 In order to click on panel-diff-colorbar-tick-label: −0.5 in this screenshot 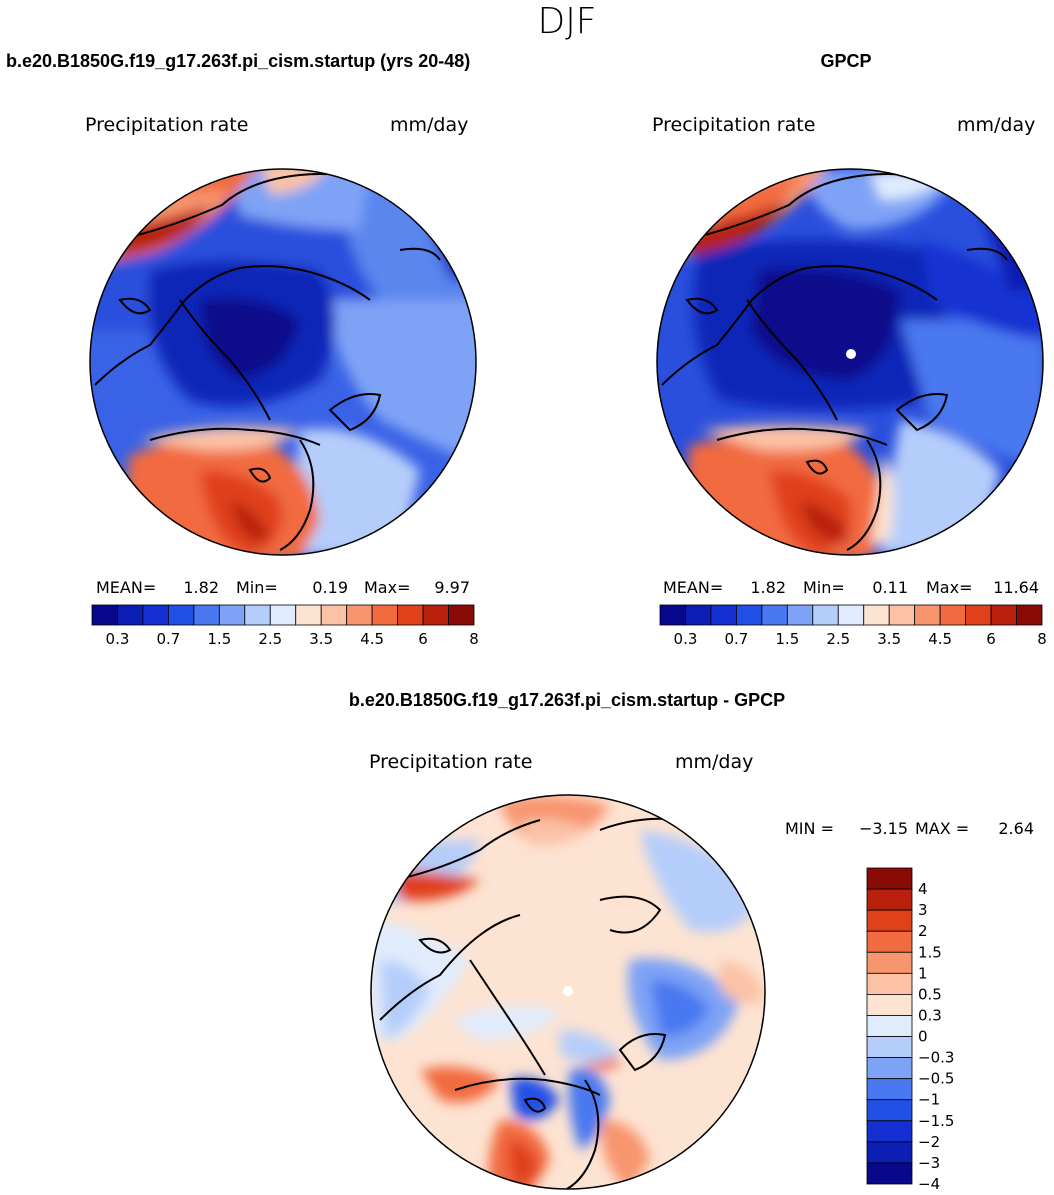, I will do `click(936, 1079)`.